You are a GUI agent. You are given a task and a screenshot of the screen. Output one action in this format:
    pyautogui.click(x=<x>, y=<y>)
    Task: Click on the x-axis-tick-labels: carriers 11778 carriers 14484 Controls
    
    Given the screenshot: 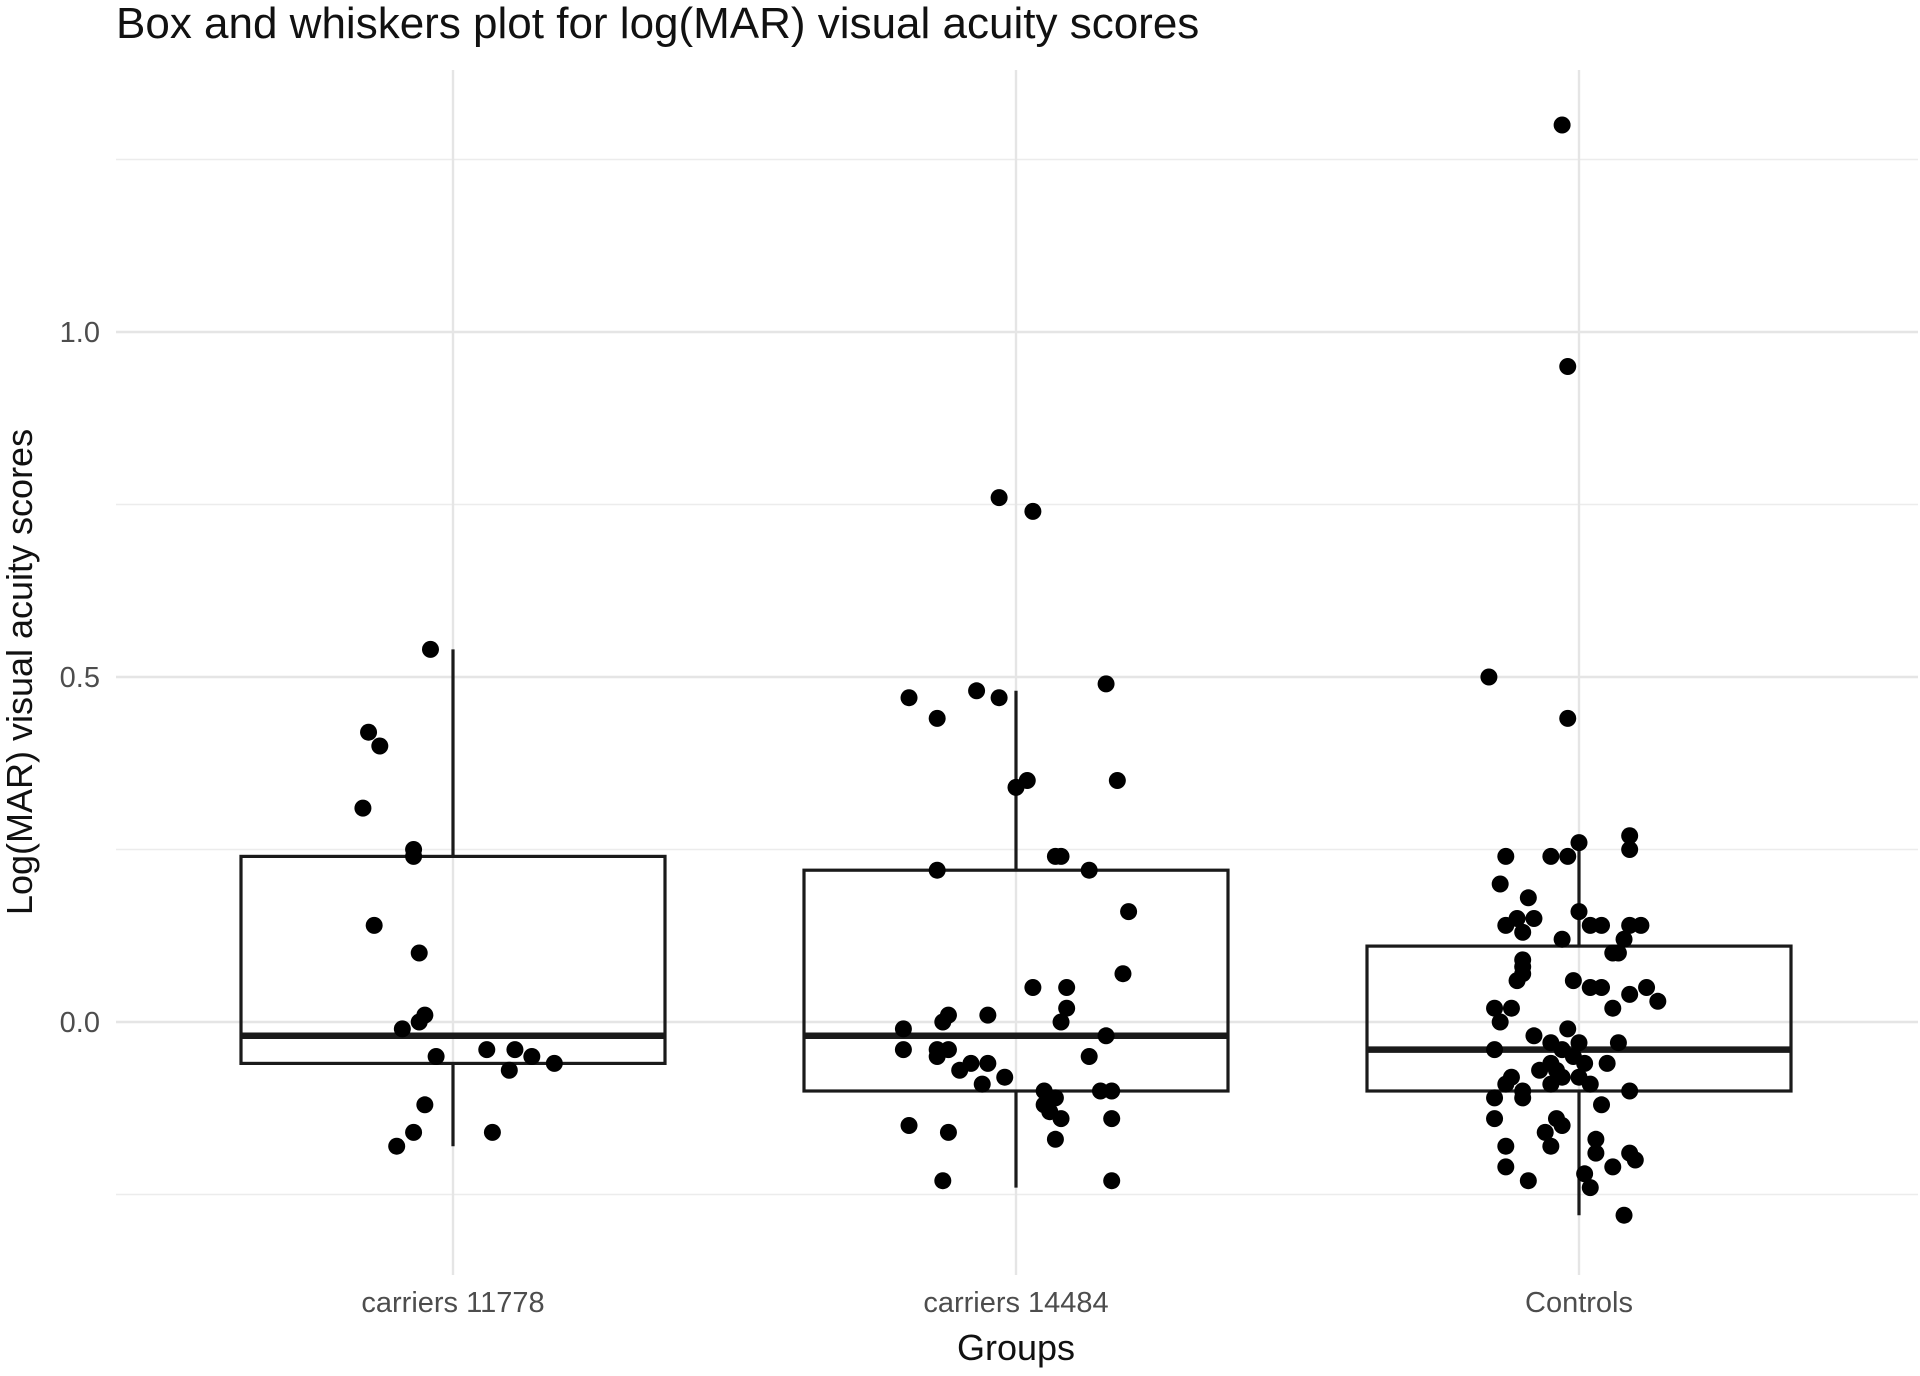 What is the action you would take?
    pyautogui.click(x=997, y=1303)
    